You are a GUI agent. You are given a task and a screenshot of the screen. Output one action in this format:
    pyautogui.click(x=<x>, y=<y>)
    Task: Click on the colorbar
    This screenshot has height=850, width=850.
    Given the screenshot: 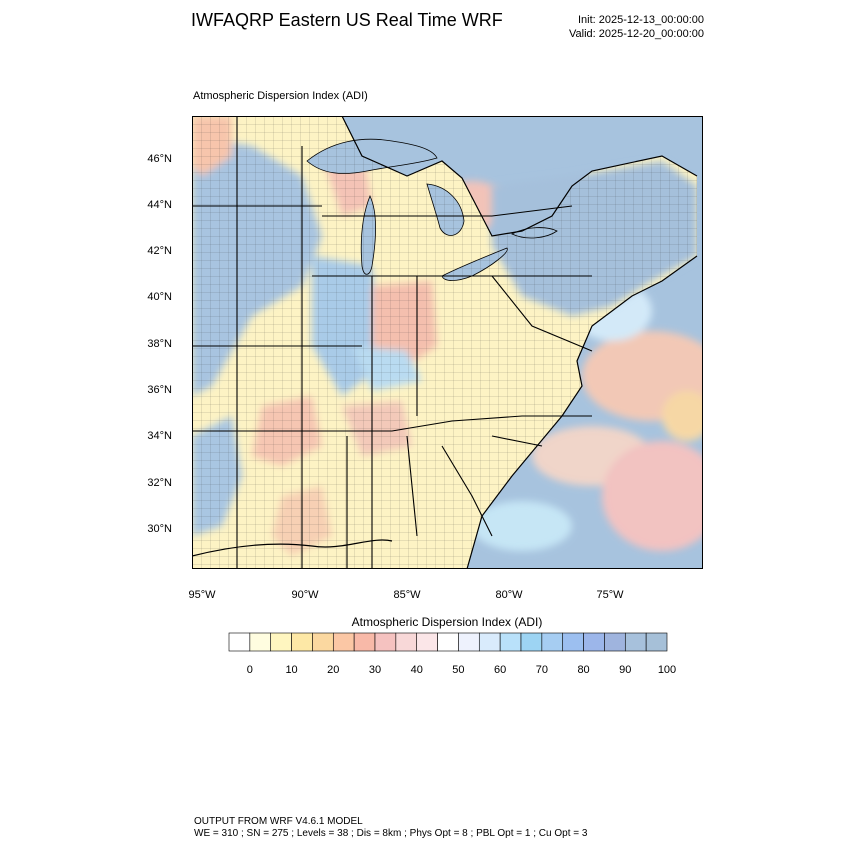 What is the action you would take?
    pyautogui.click(x=448, y=642)
    